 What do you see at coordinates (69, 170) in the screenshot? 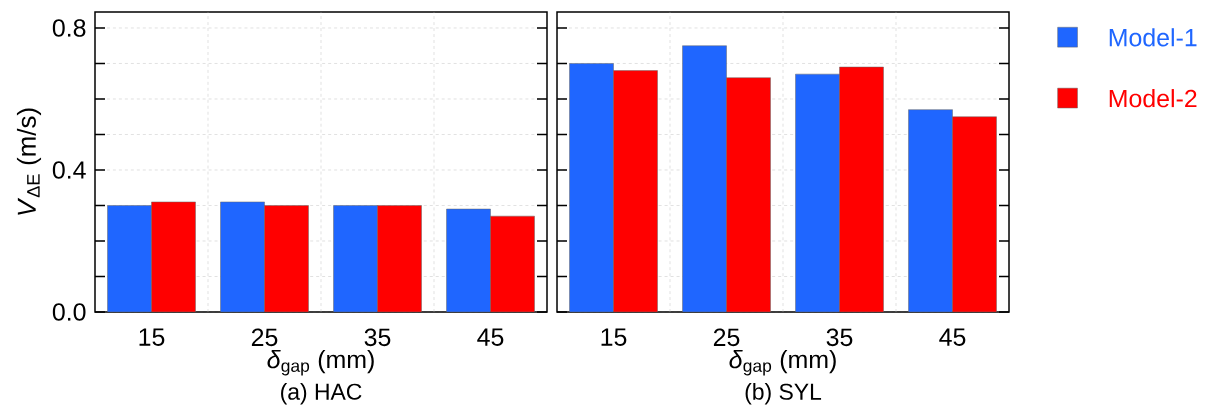
I see `y-tick-label: 0.4` at bounding box center [69, 170].